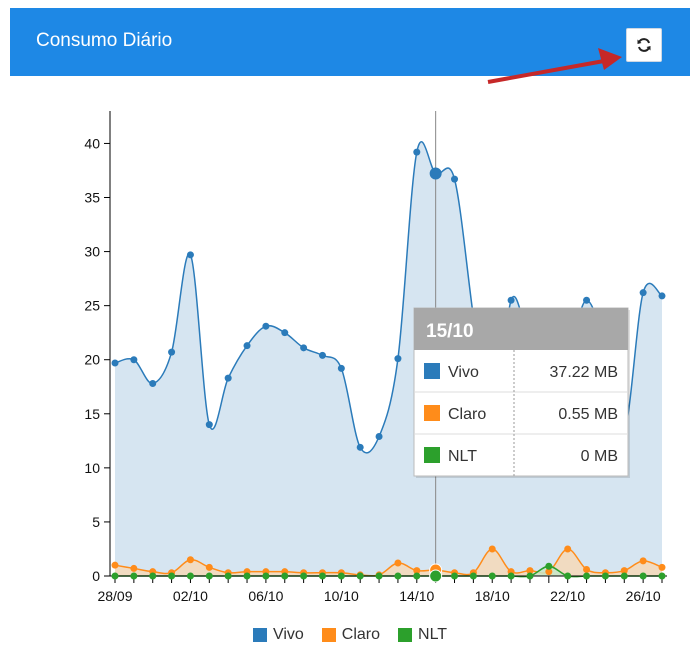  Describe the element at coordinates (422, 635) in the screenshot. I see `legend-item-nlt: NLT` at that location.